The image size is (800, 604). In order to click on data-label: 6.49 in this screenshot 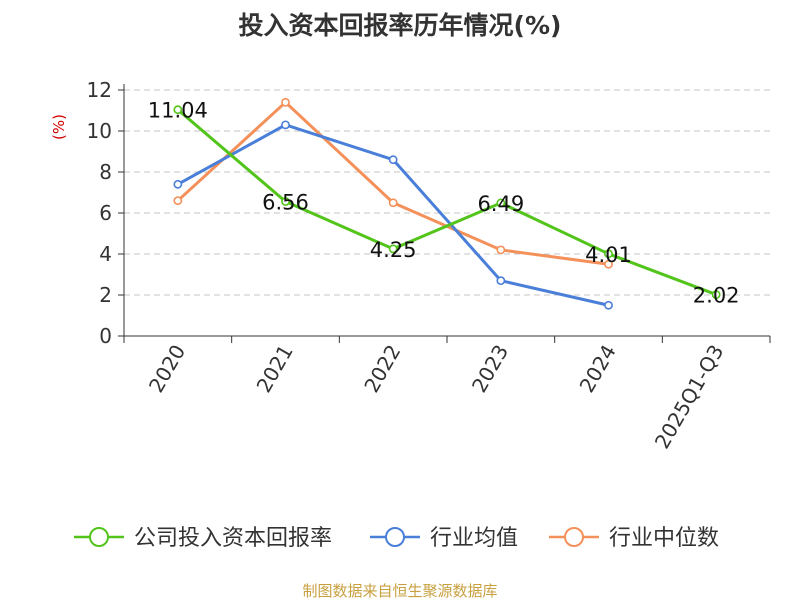, I will do `click(500, 204)`.